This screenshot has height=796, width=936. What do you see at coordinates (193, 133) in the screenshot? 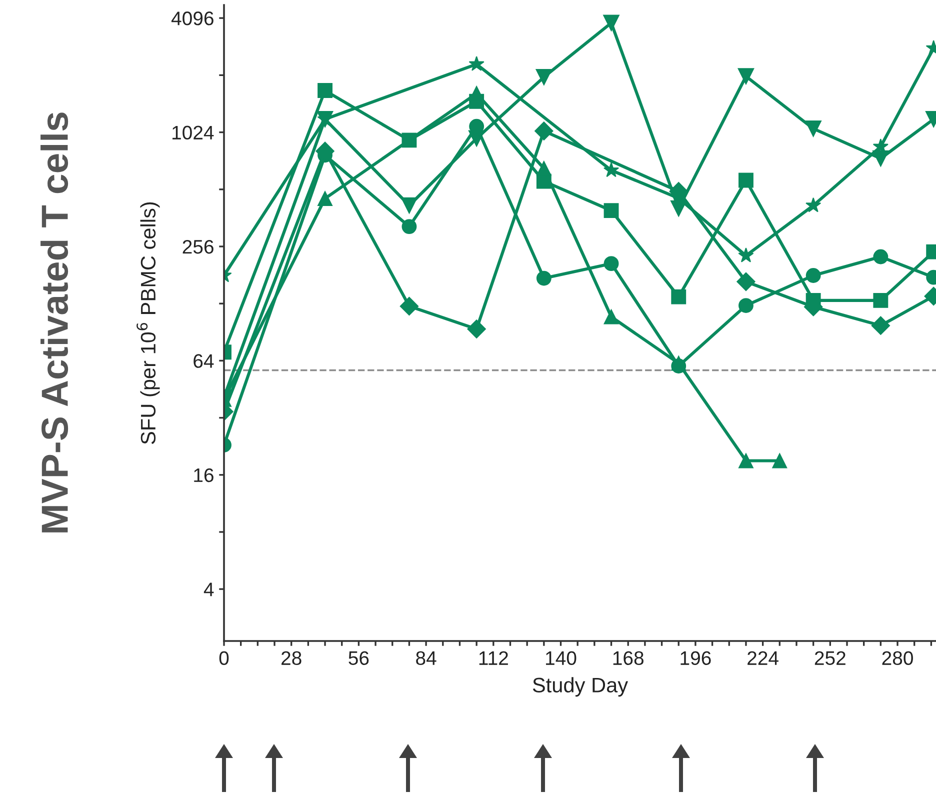
I see `y-tick-label: 1024` at bounding box center [193, 133].